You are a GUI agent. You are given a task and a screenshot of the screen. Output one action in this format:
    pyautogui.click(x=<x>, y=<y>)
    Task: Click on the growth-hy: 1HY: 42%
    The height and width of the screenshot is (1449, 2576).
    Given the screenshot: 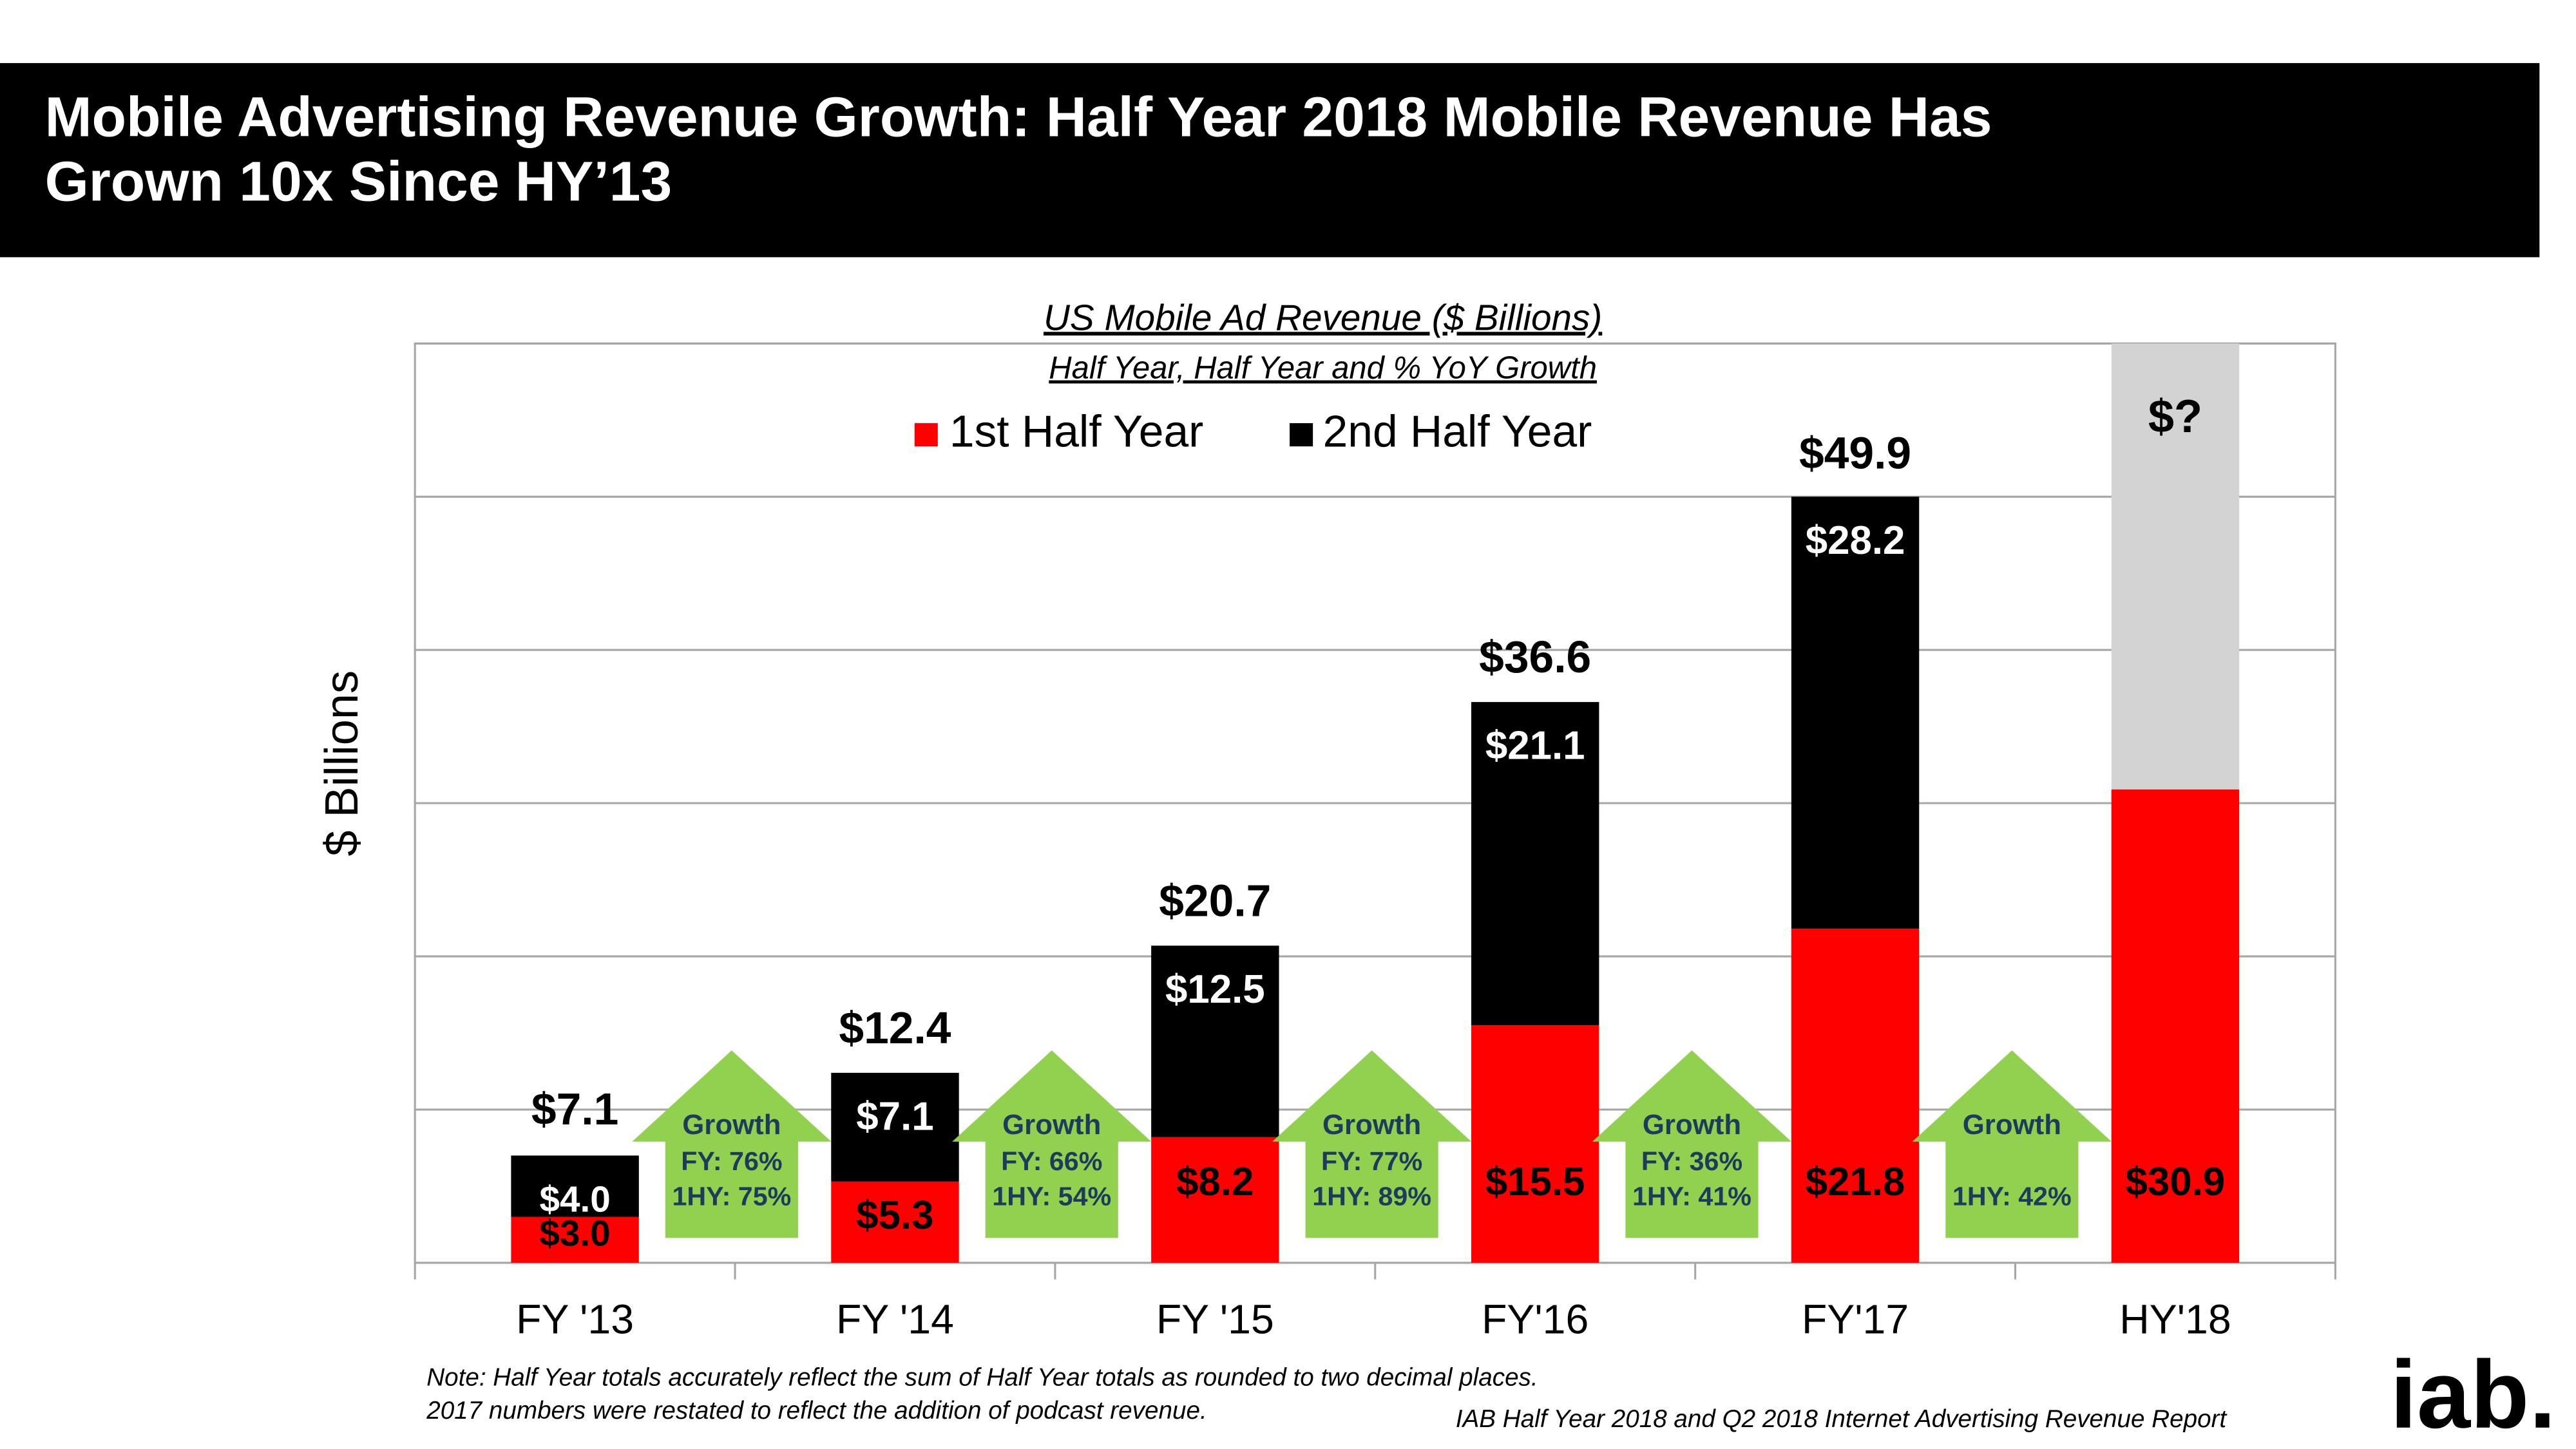 What is the action you would take?
    pyautogui.click(x=2012, y=1196)
    